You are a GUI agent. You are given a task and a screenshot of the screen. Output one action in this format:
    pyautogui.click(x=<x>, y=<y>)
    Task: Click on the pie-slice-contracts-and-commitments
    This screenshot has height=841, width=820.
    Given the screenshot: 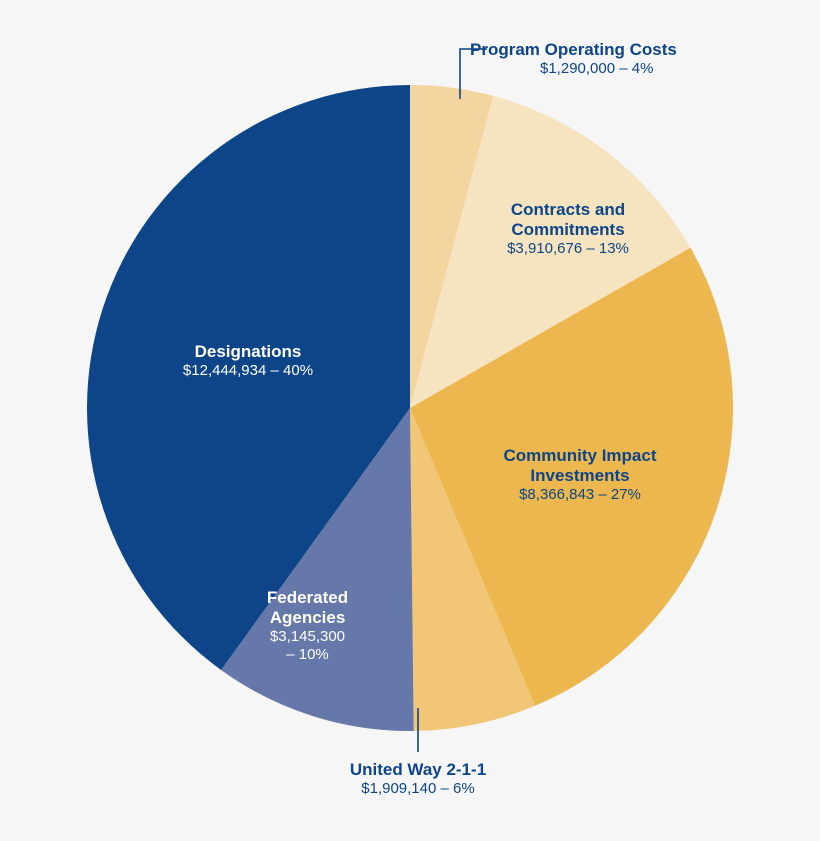 What is the action you would take?
    pyautogui.click(x=550, y=251)
    